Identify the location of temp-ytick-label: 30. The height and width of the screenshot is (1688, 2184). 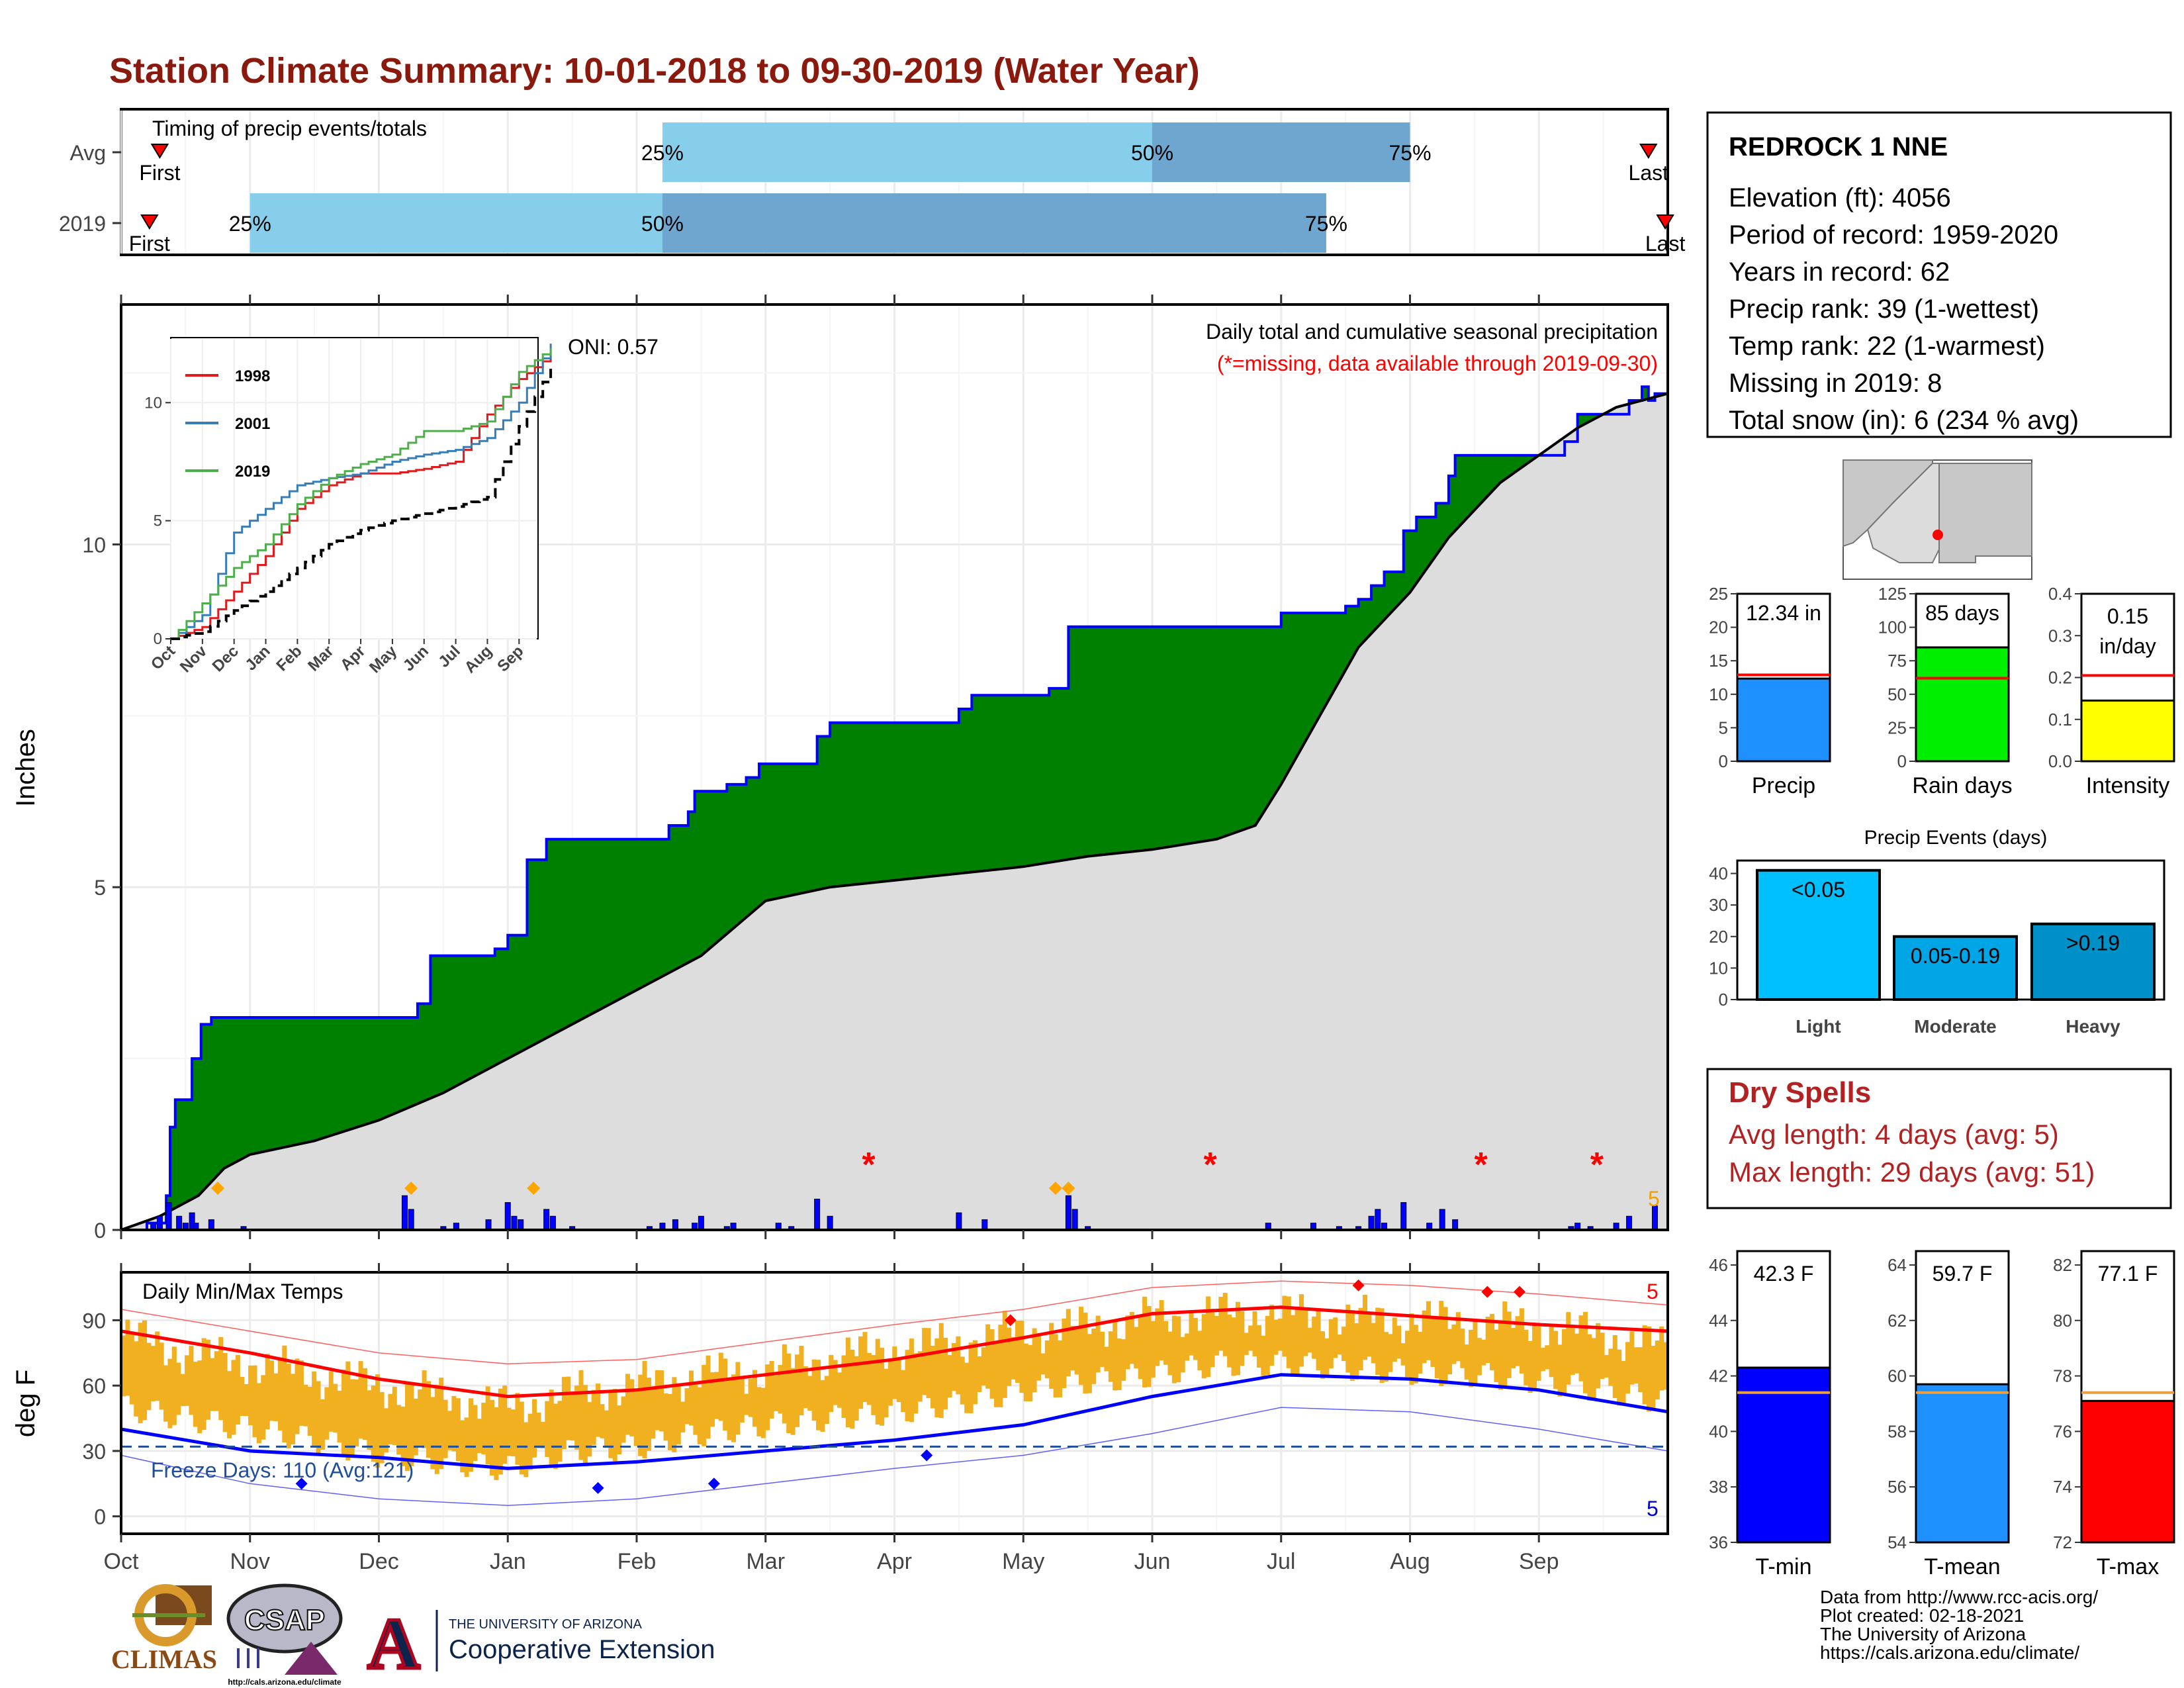
(94, 1452).